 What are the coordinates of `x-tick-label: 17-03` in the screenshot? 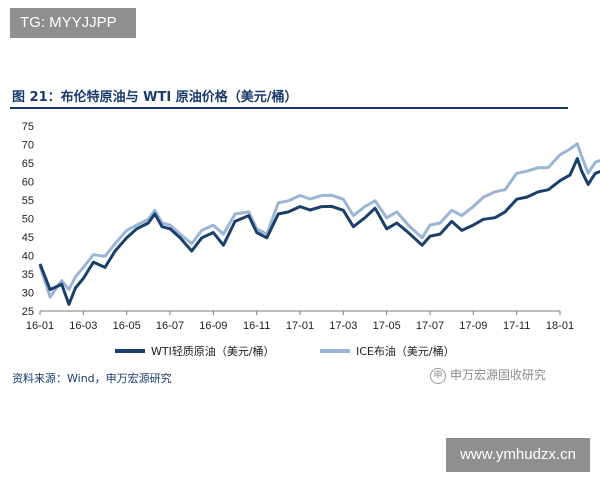 It's located at (343, 326).